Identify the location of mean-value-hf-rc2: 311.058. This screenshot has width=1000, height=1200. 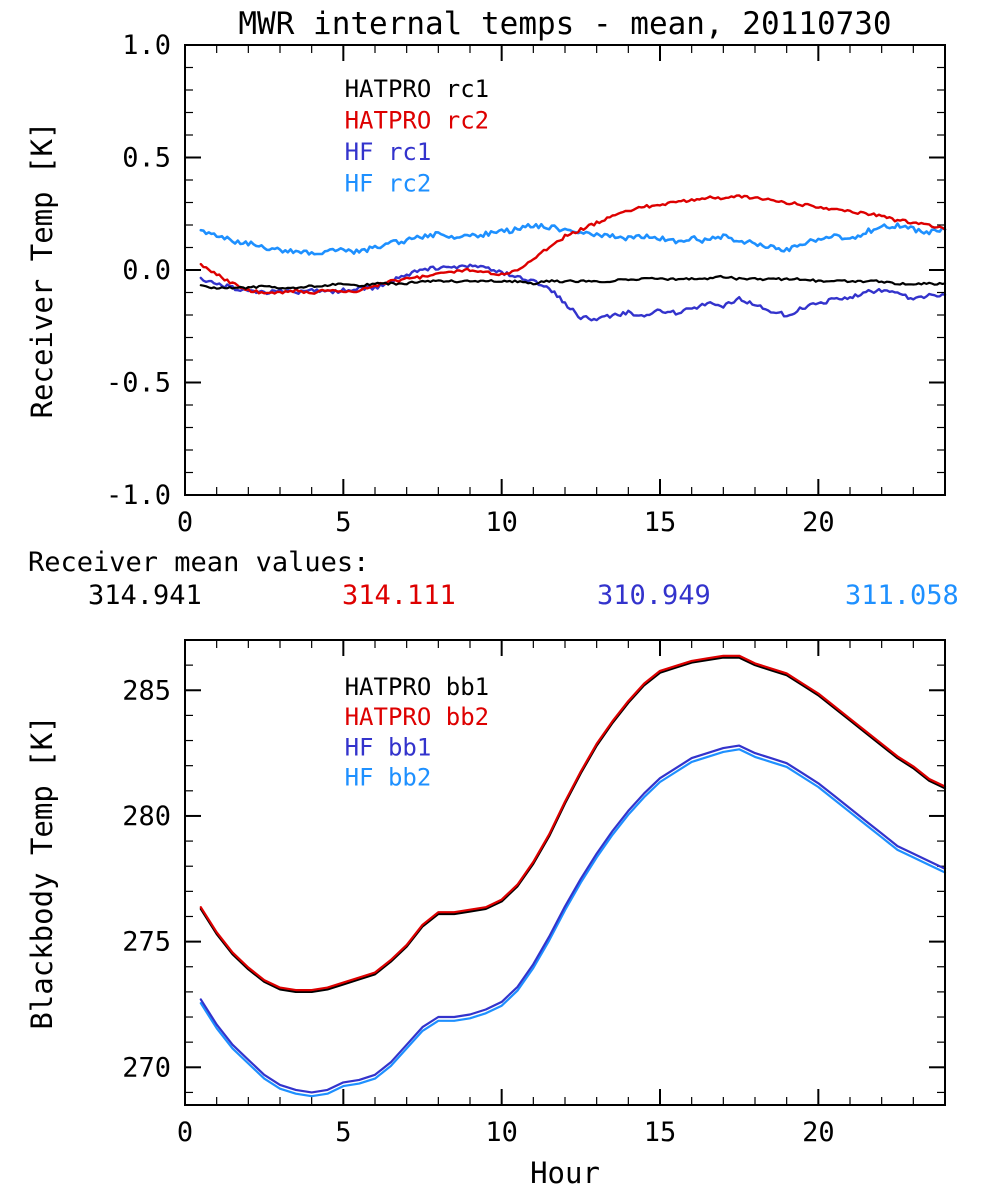
(902, 595).